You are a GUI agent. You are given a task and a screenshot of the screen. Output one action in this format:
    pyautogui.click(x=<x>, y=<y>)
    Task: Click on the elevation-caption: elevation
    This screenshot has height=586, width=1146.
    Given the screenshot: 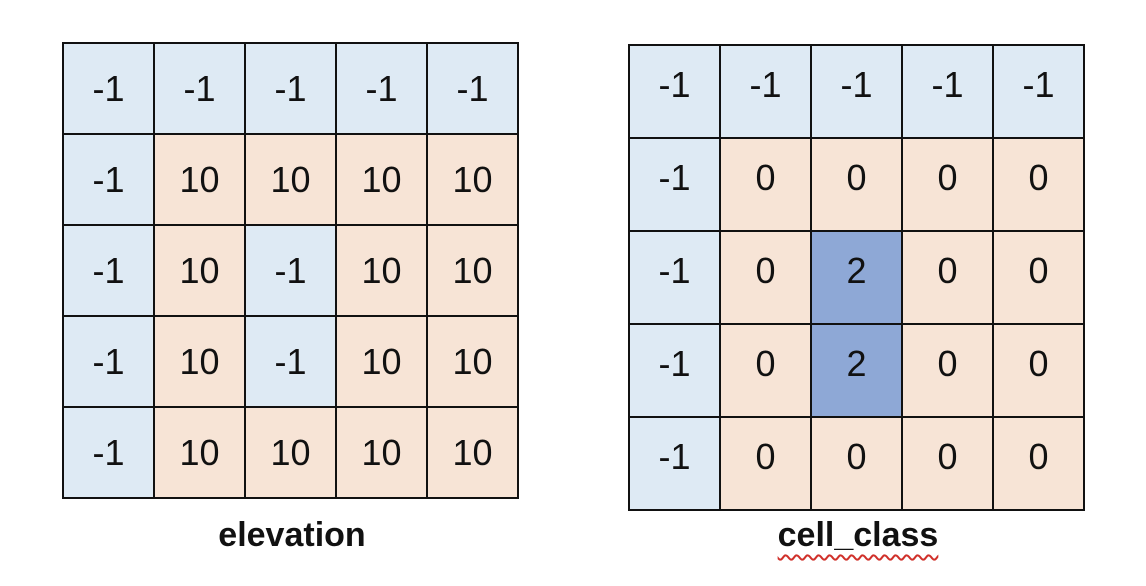 What is the action you would take?
    pyautogui.click(x=292, y=535)
    